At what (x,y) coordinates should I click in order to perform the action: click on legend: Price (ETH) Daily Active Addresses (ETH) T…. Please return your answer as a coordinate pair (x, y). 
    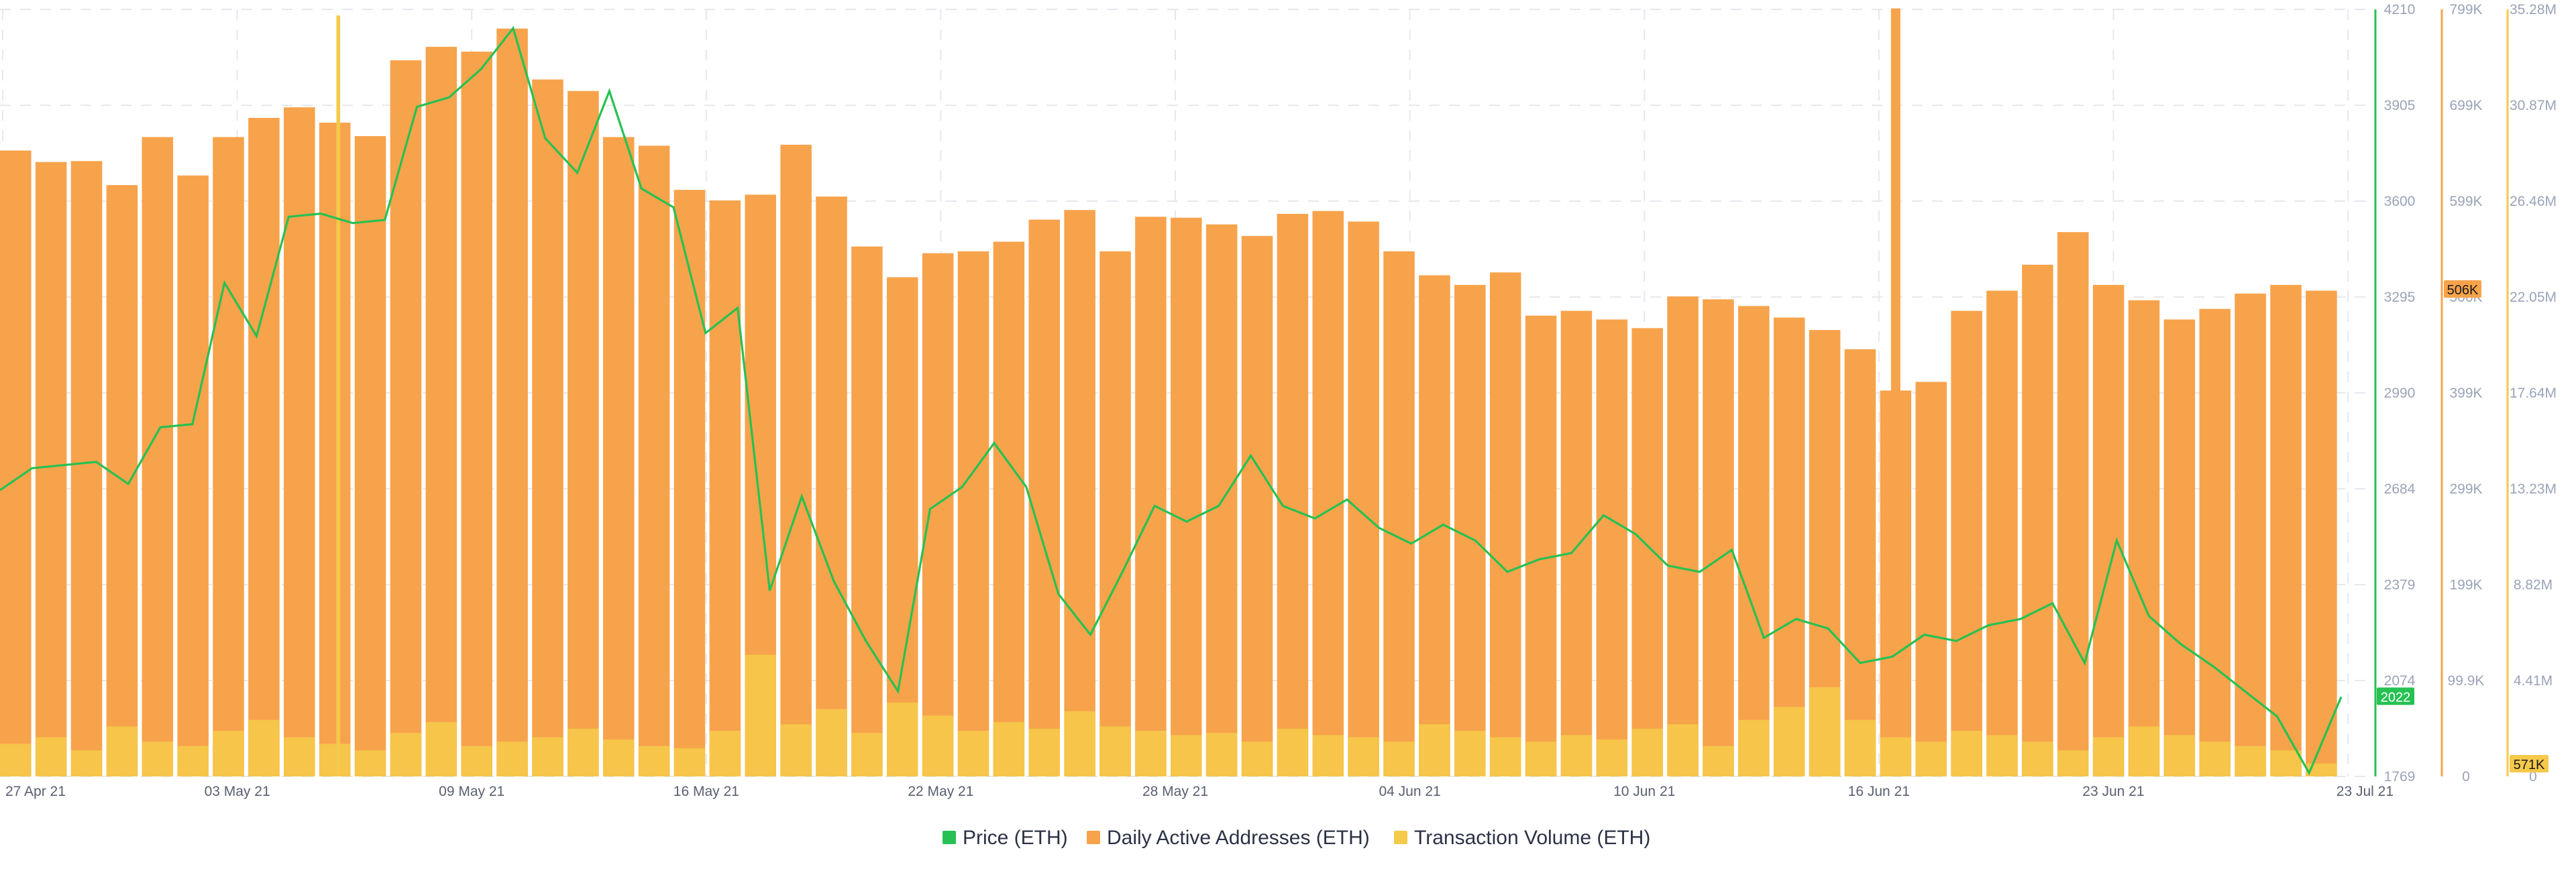
    Looking at the image, I should click on (1296, 838).